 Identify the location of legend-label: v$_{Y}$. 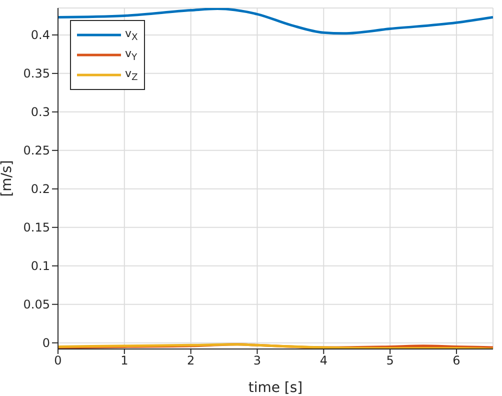
(131, 55).